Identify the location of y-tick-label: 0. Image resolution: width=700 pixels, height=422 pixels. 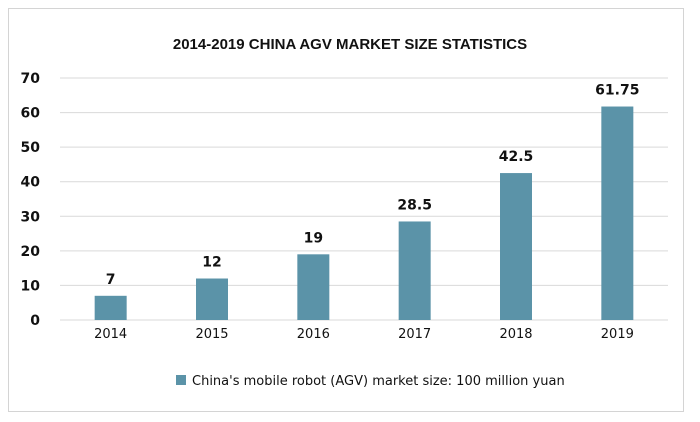
(35, 321).